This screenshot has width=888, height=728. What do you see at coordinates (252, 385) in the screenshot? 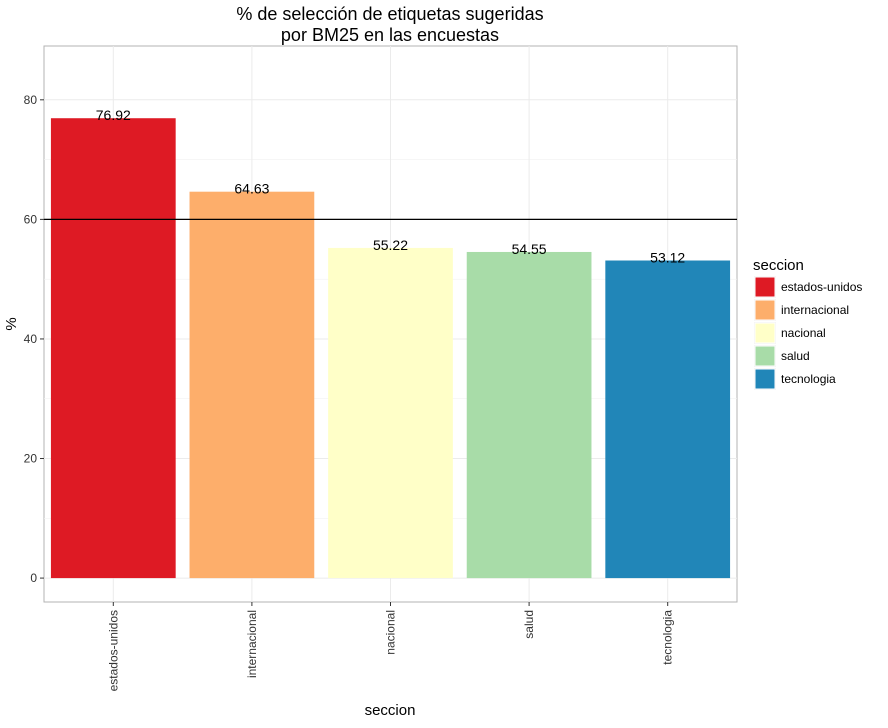
I see `bar-internacional` at bounding box center [252, 385].